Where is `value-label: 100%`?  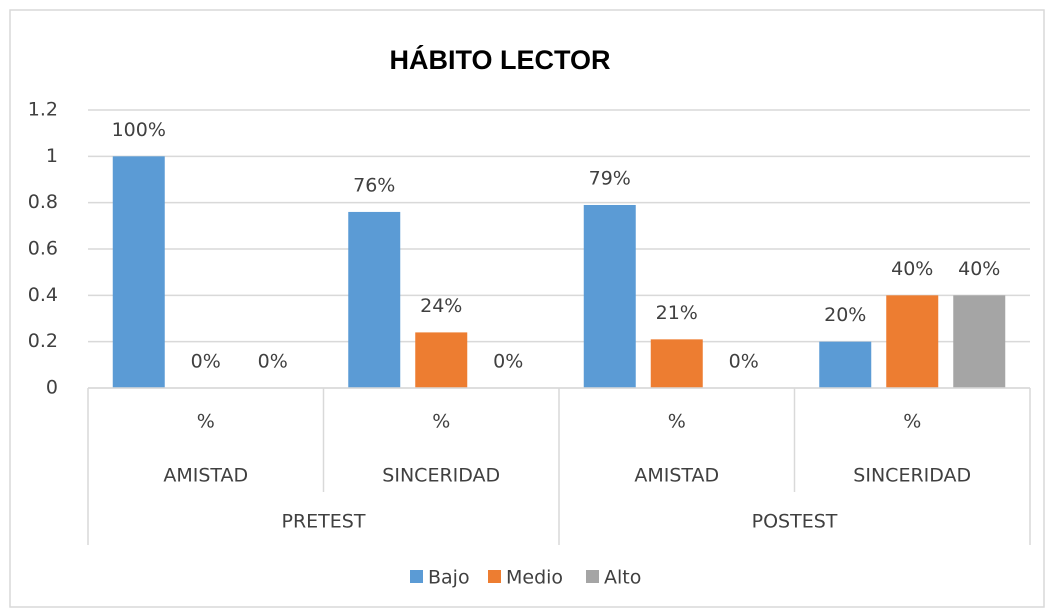
value-label: 100% is located at coordinates (139, 130).